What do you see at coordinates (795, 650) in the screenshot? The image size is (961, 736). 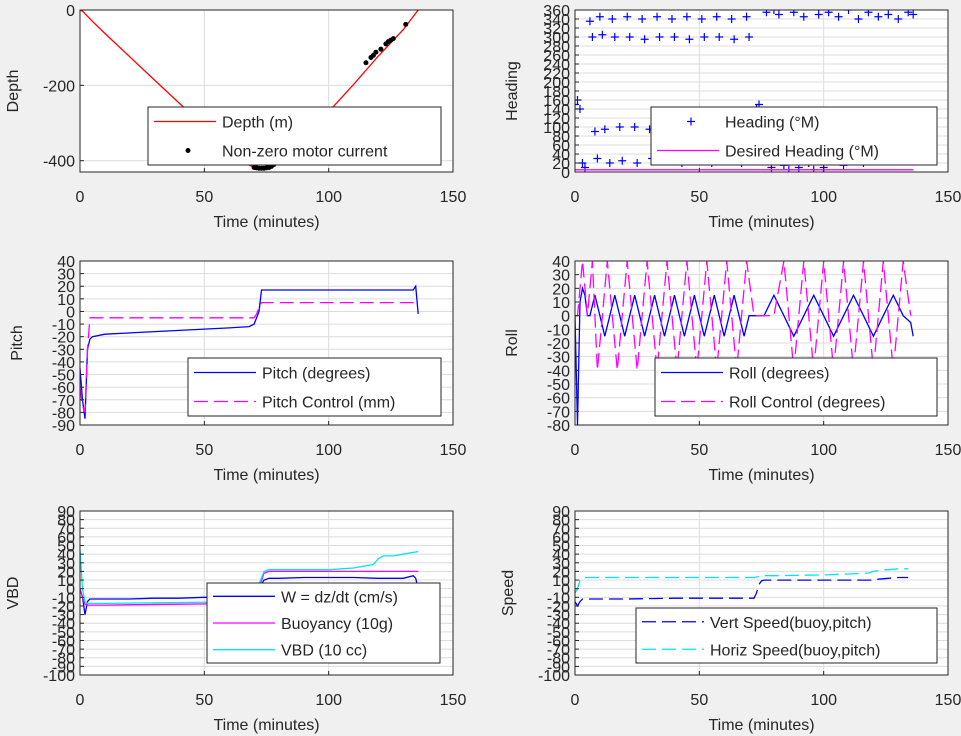 I see `speed-legend-label: Horiz Speed(buoy,pitch)` at bounding box center [795, 650].